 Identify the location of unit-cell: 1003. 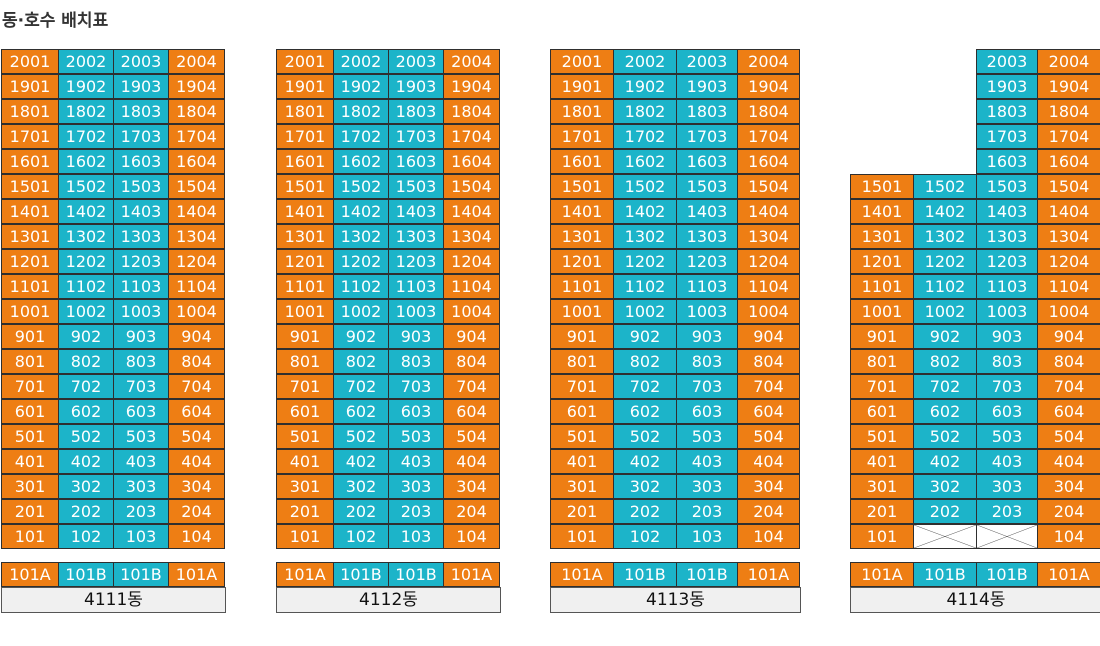
(141, 311).